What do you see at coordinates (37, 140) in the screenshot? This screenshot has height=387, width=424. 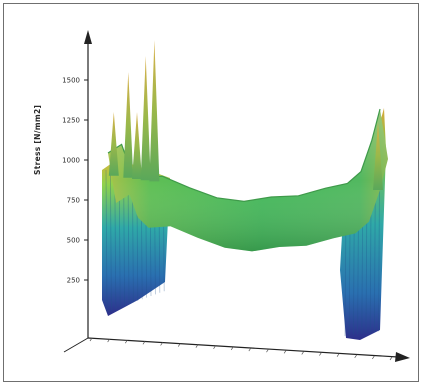 I see `y-axis-title: Stress [N/mm2]` at bounding box center [37, 140].